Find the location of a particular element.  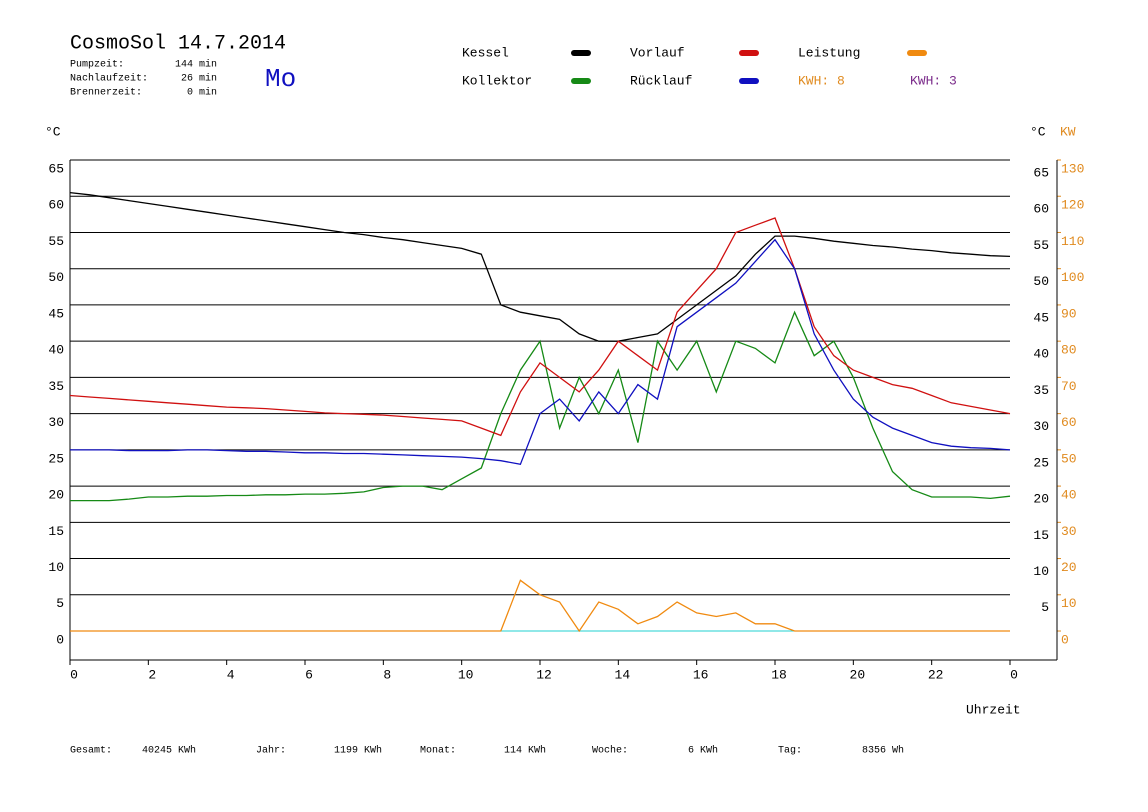

y-tick-label-right: 25 is located at coordinates (1041, 462).